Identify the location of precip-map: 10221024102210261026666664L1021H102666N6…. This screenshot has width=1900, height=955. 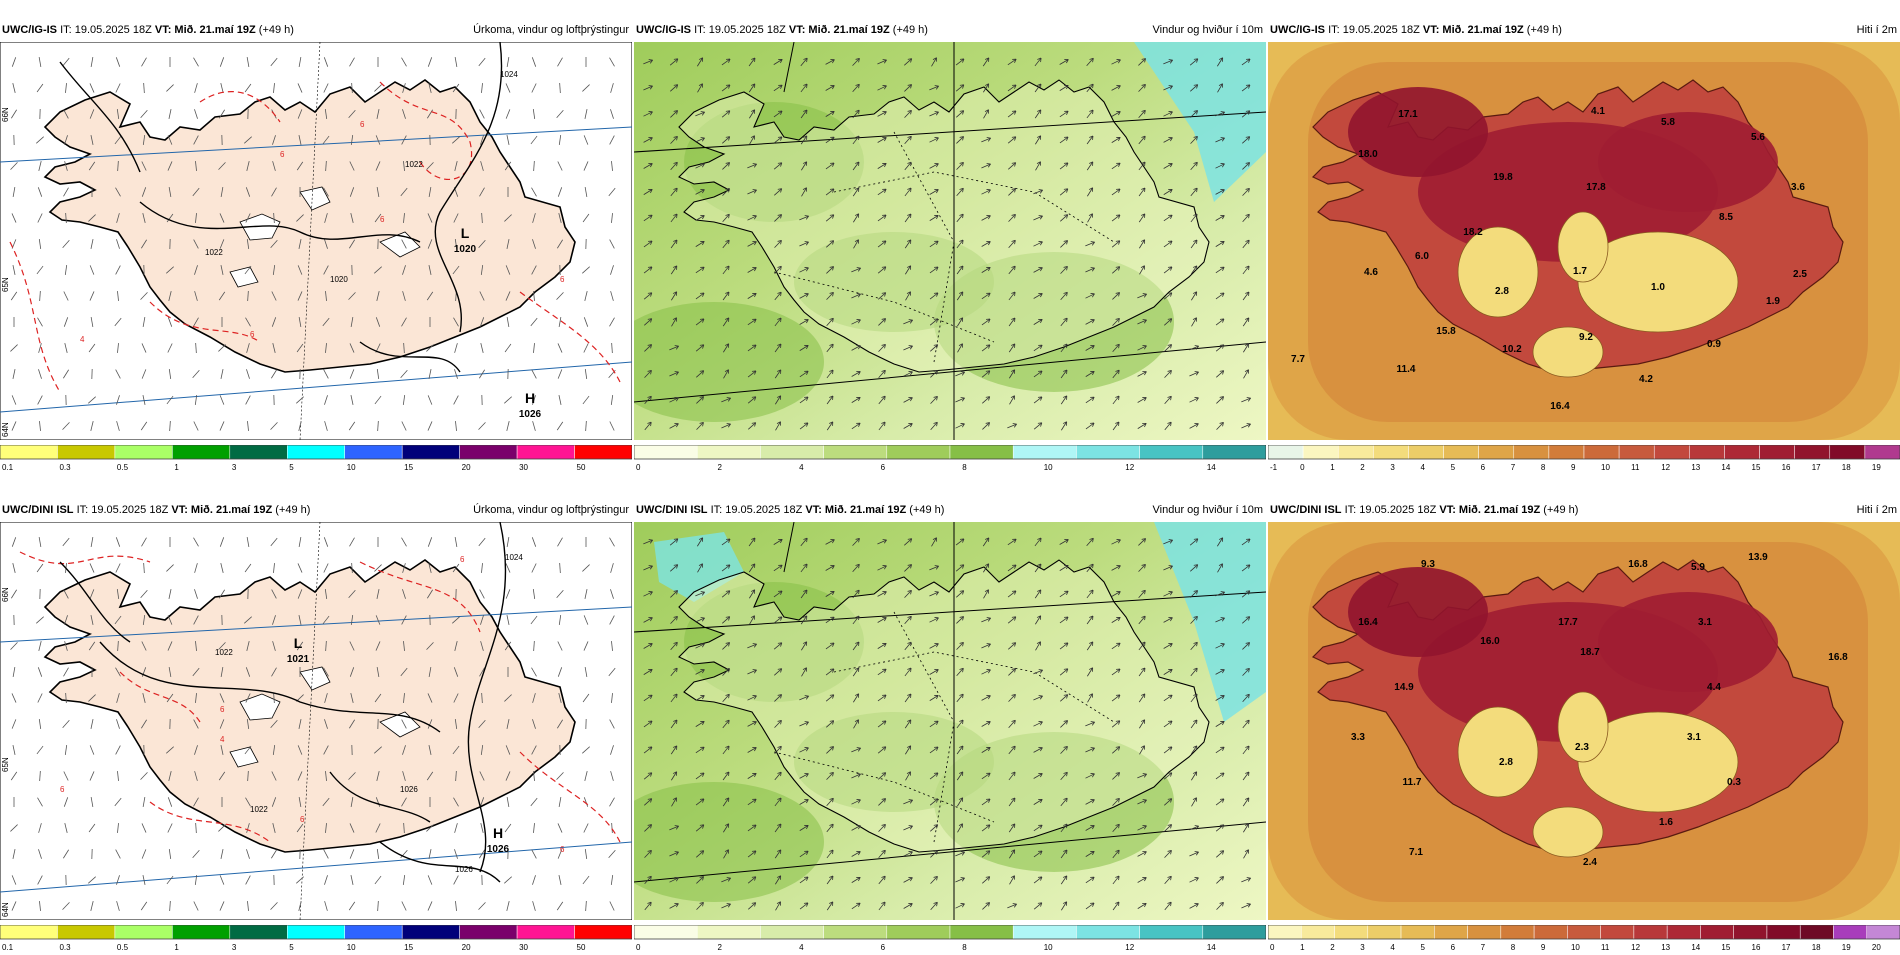
(316, 721).